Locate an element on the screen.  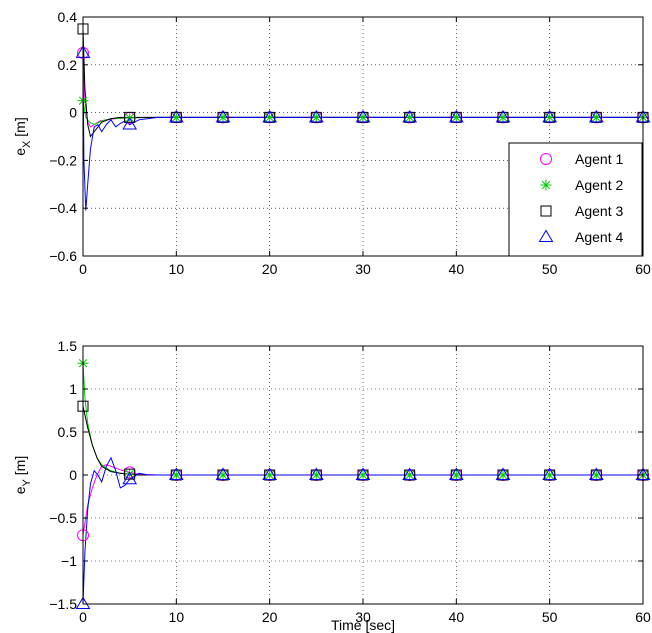
x-axis-label: Time [sec] is located at coordinates (363, 625).